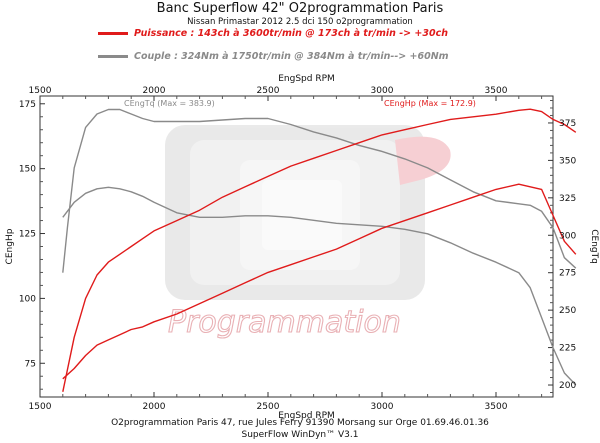 This screenshot has width=600, height=443. What do you see at coordinates (268, 407) in the screenshot?
I see `x-tick-label-bottom: 2500` at bounding box center [268, 407].